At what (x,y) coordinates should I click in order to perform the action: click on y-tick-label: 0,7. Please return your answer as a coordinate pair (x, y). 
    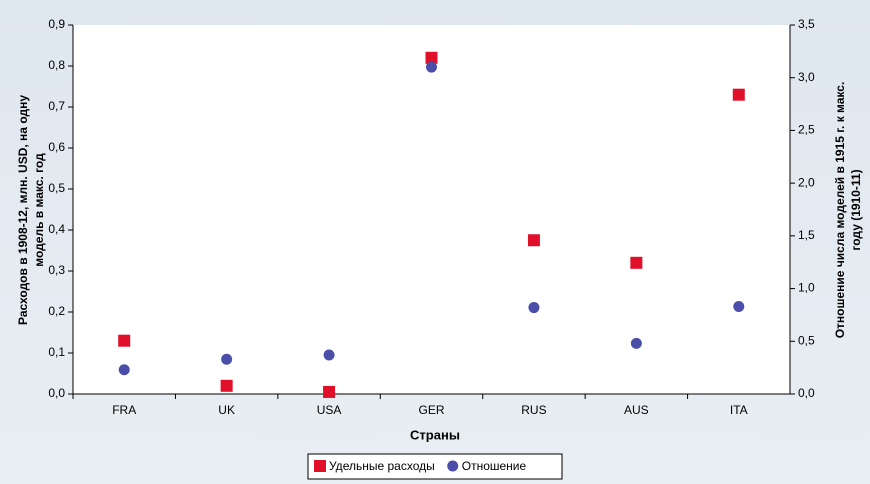
    Looking at the image, I should click on (56, 106).